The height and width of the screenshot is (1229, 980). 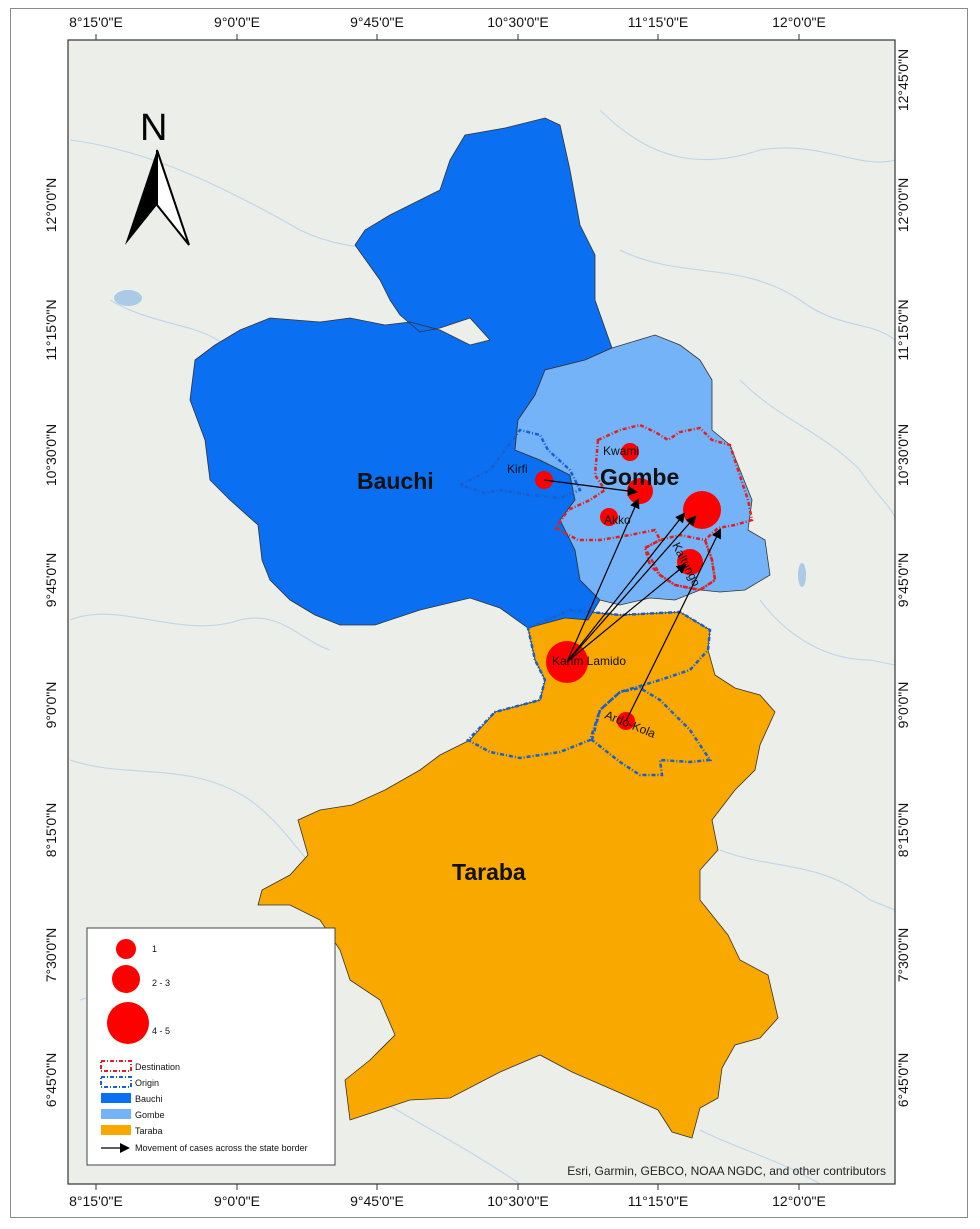 What do you see at coordinates (639, 477) in the screenshot?
I see `state-label-gombe: Gombe` at bounding box center [639, 477].